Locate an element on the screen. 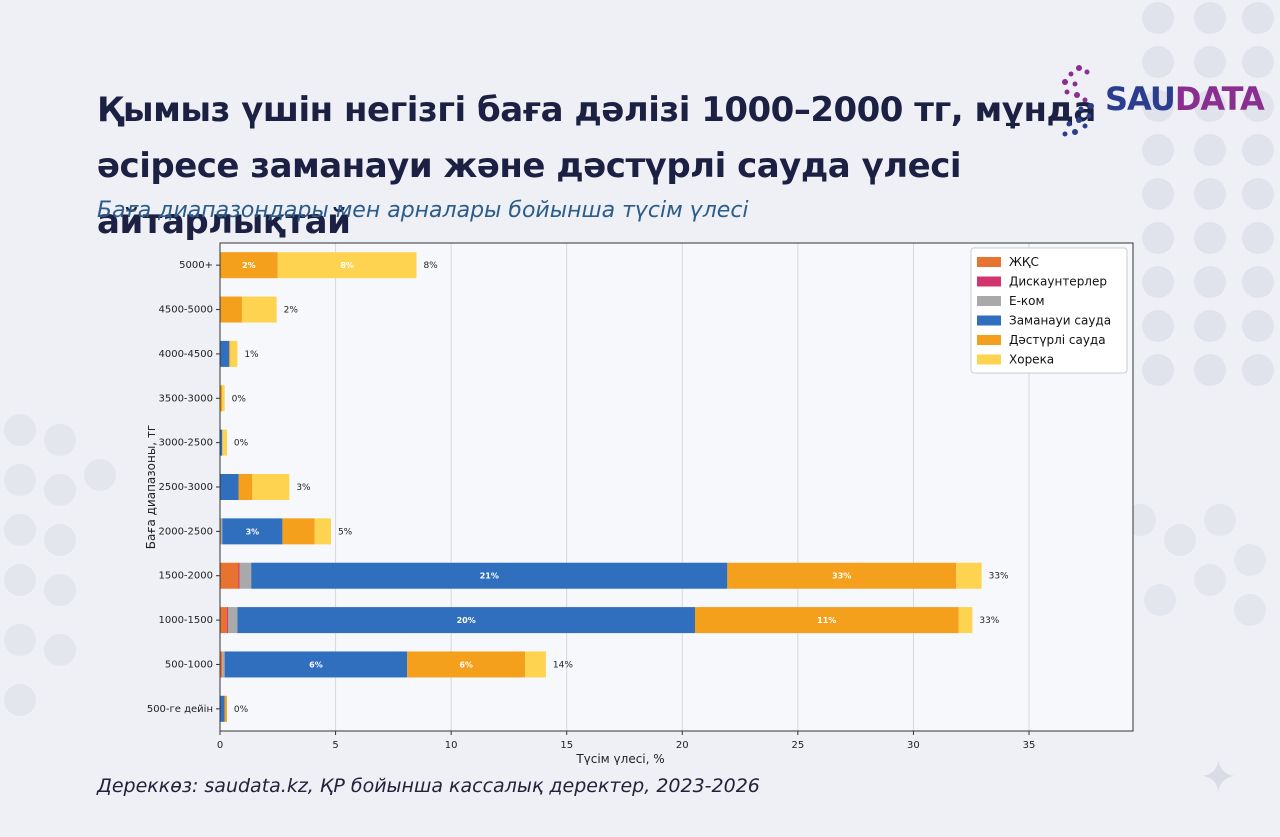  logo-mark-icon is located at coordinates (1078, 101).